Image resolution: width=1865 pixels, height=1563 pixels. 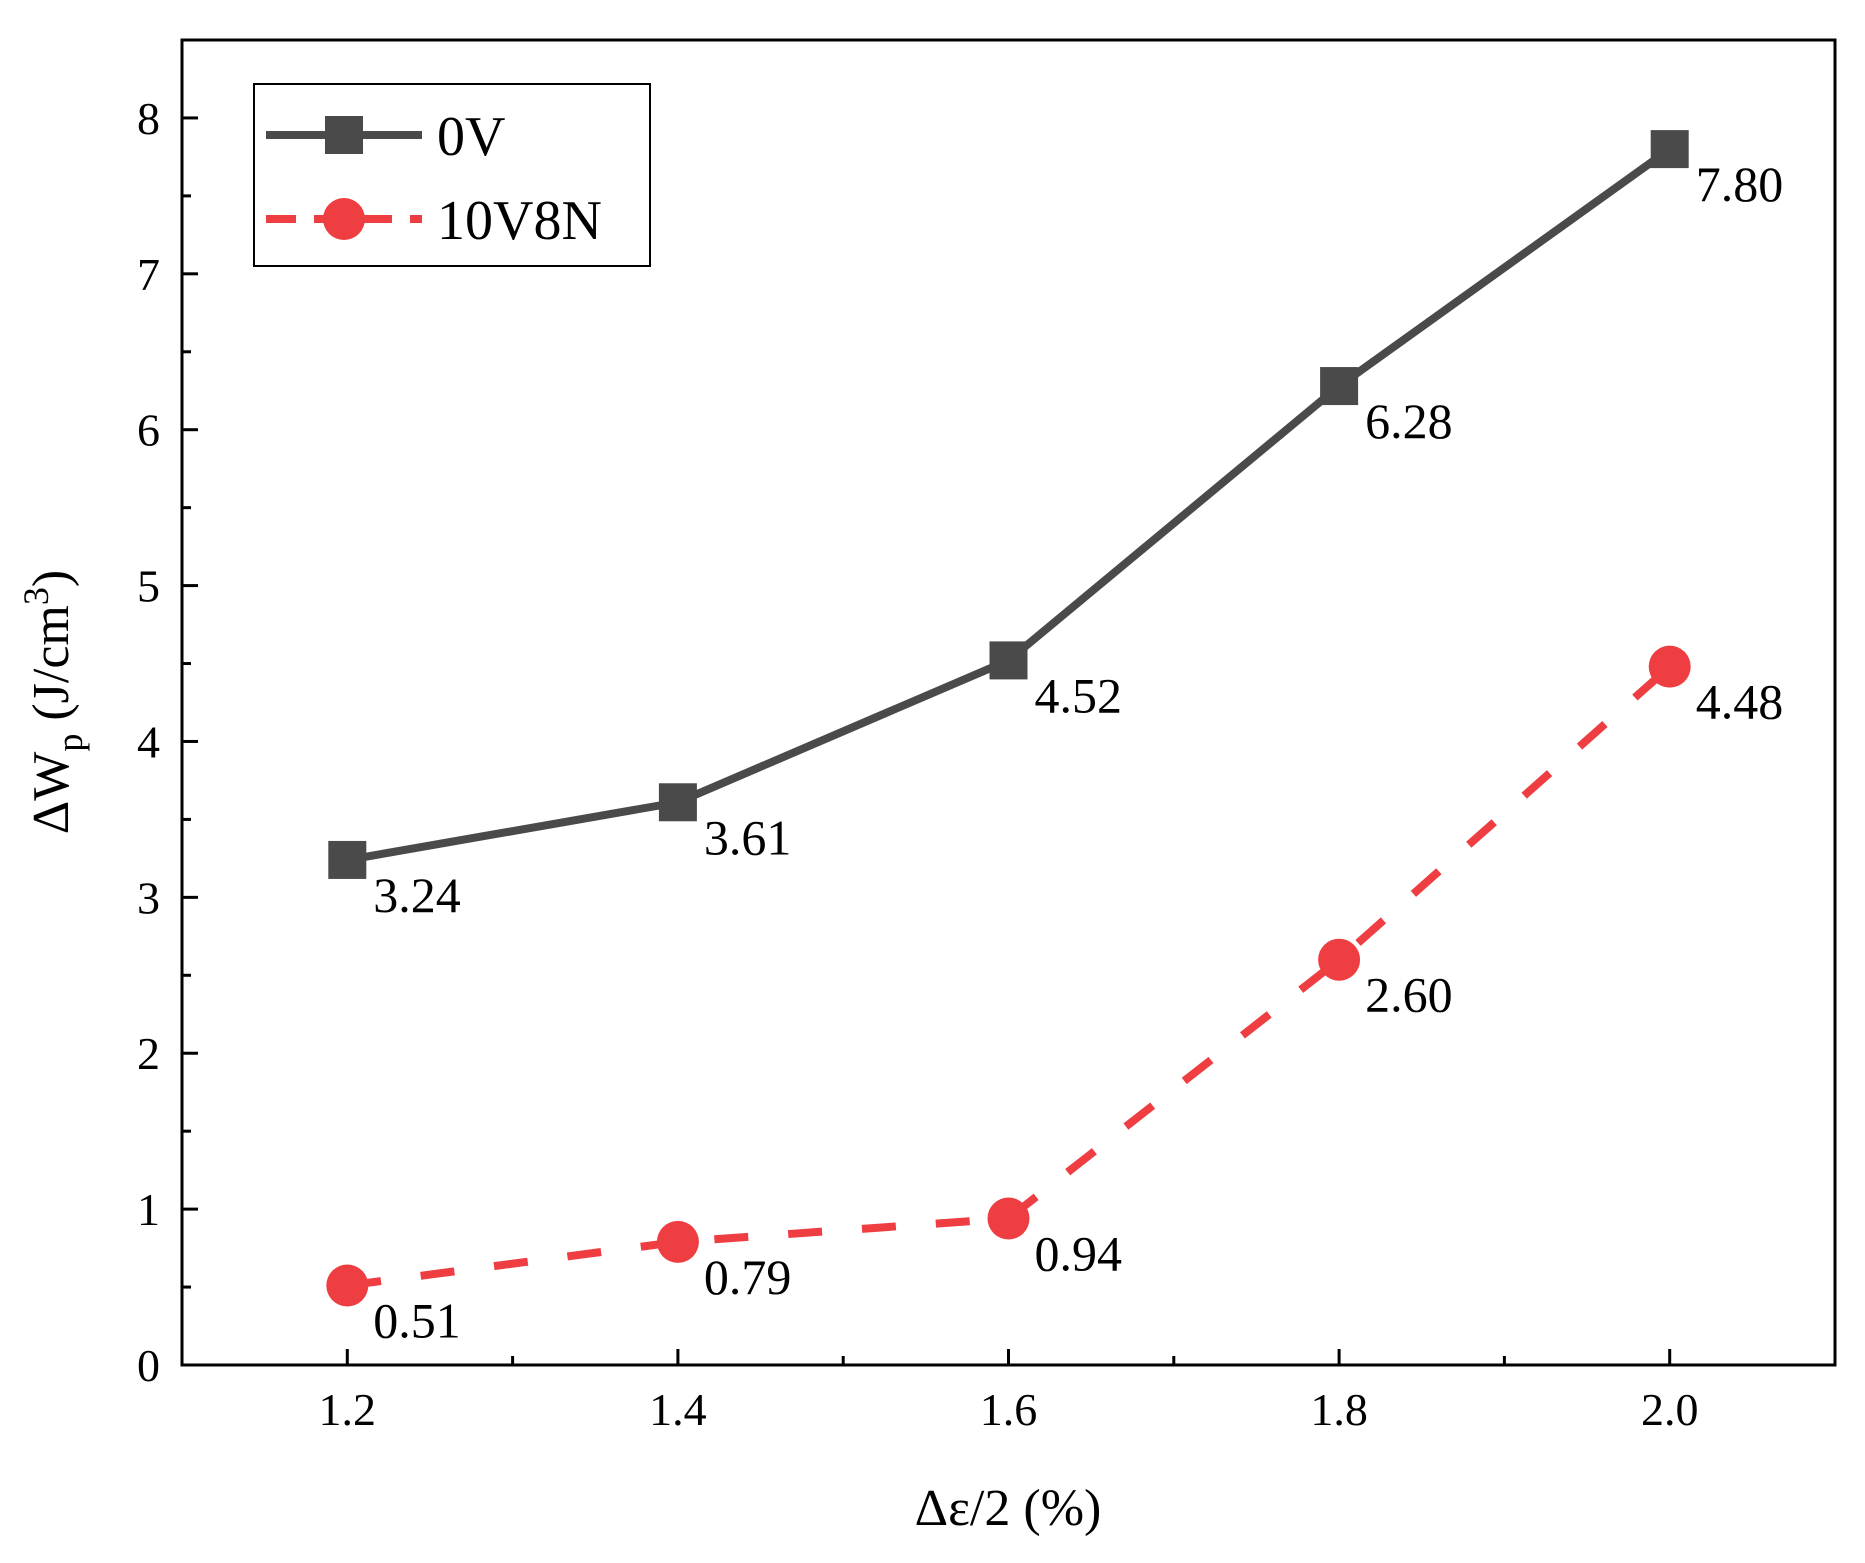 What do you see at coordinates (1009, 1409) in the screenshot?
I see `x-tick-label: 1.6` at bounding box center [1009, 1409].